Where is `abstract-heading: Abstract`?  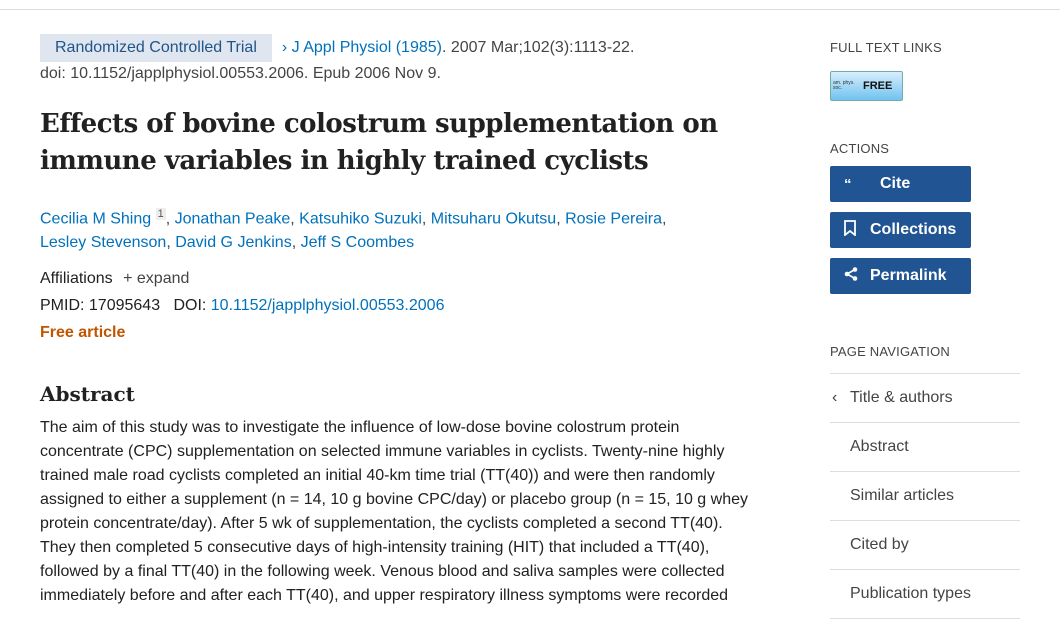 abstract-heading: Abstract is located at coordinates (87, 394).